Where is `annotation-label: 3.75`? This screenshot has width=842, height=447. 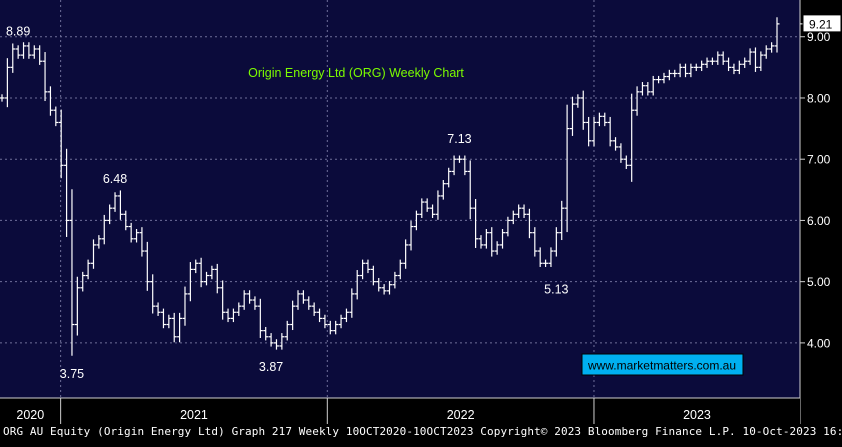
annotation-label: 3.75 is located at coordinates (72, 374).